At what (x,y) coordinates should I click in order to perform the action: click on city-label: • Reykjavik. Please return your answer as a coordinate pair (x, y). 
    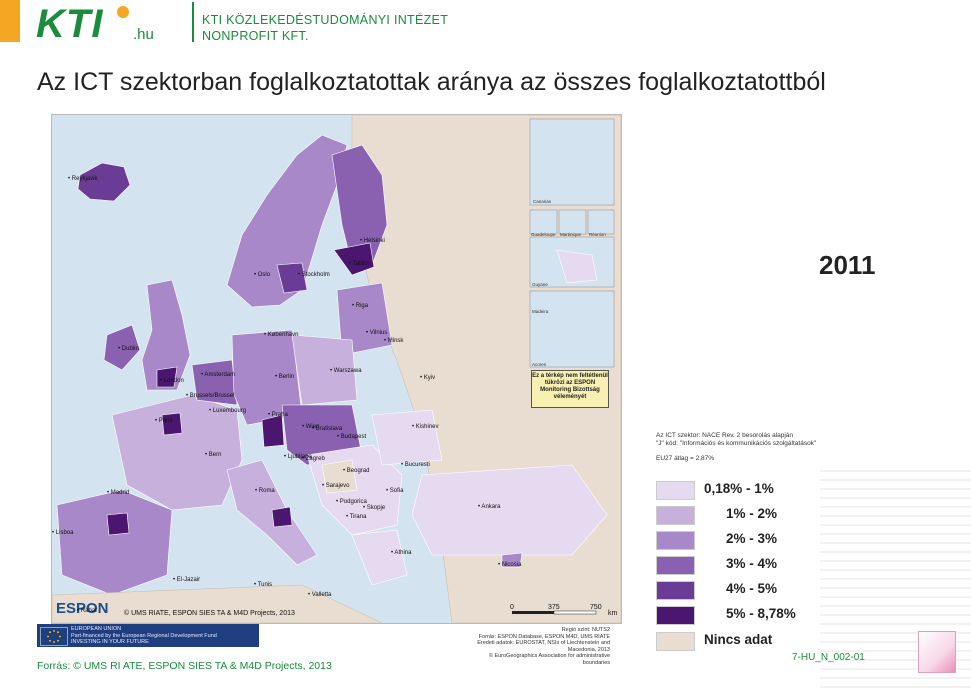
    Looking at the image, I should click on (83, 179).